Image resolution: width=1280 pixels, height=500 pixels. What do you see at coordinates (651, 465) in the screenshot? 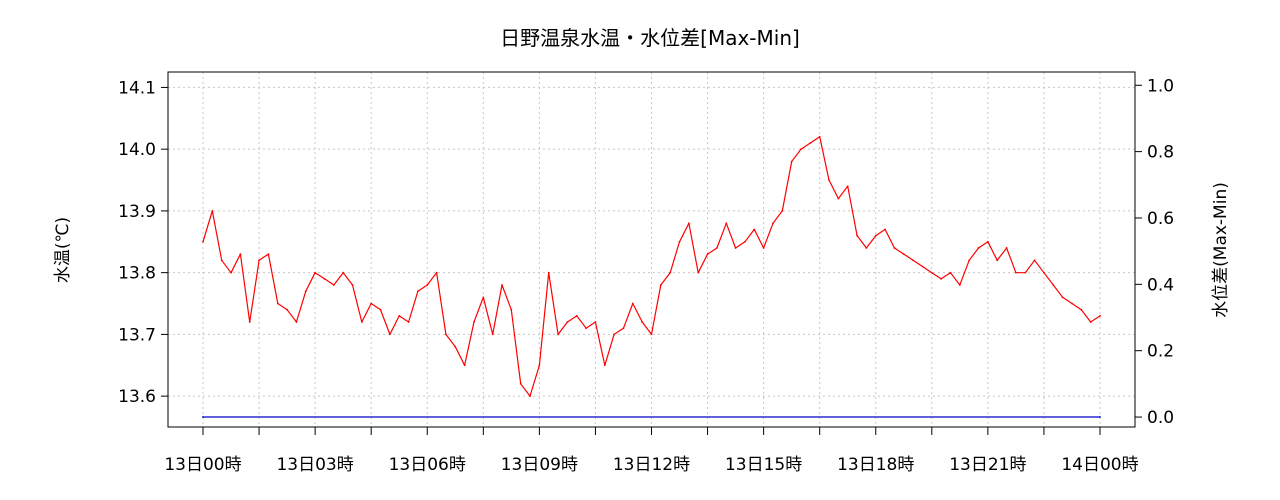
I see `x-tick-label: 13日12時` at bounding box center [651, 465].